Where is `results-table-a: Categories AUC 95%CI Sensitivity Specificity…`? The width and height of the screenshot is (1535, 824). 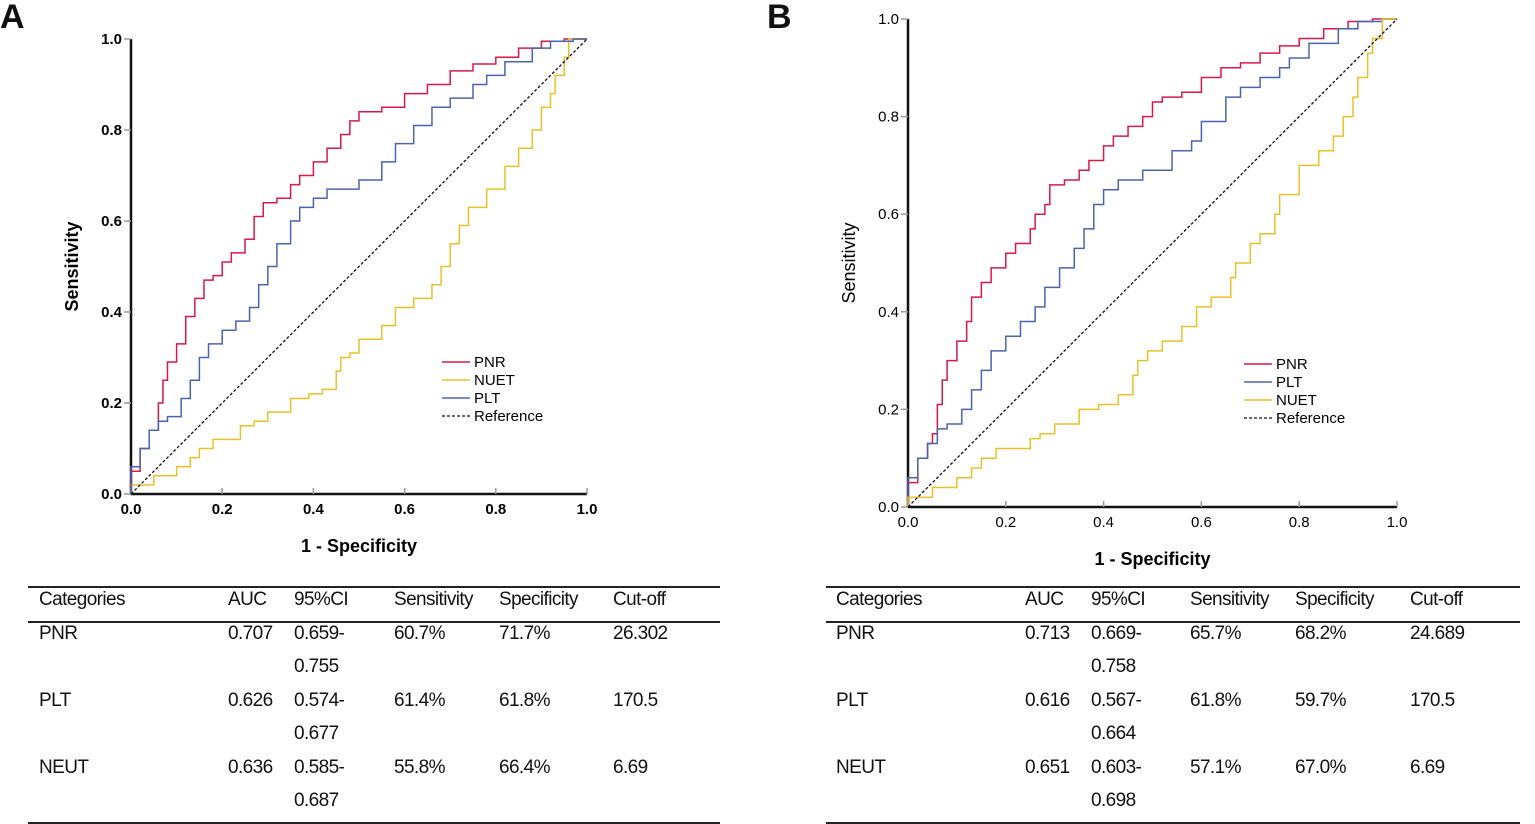
results-table-a: Categories AUC 95%CI Sensitivity Specificity… is located at coordinates (374, 705).